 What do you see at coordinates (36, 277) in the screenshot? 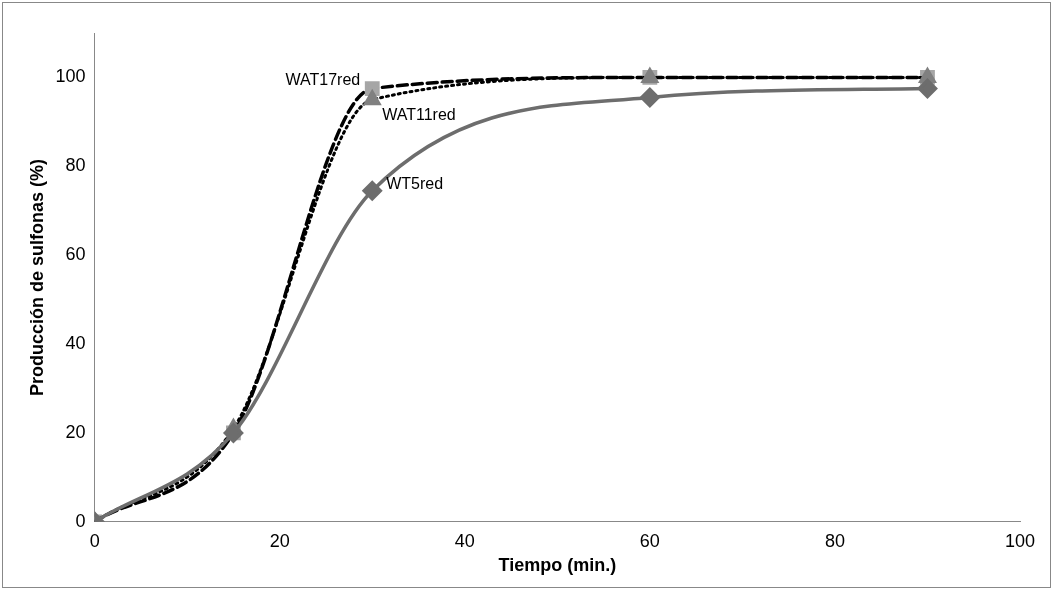
I see `y-axis-title: Producción de sulfonas (%)` at bounding box center [36, 277].